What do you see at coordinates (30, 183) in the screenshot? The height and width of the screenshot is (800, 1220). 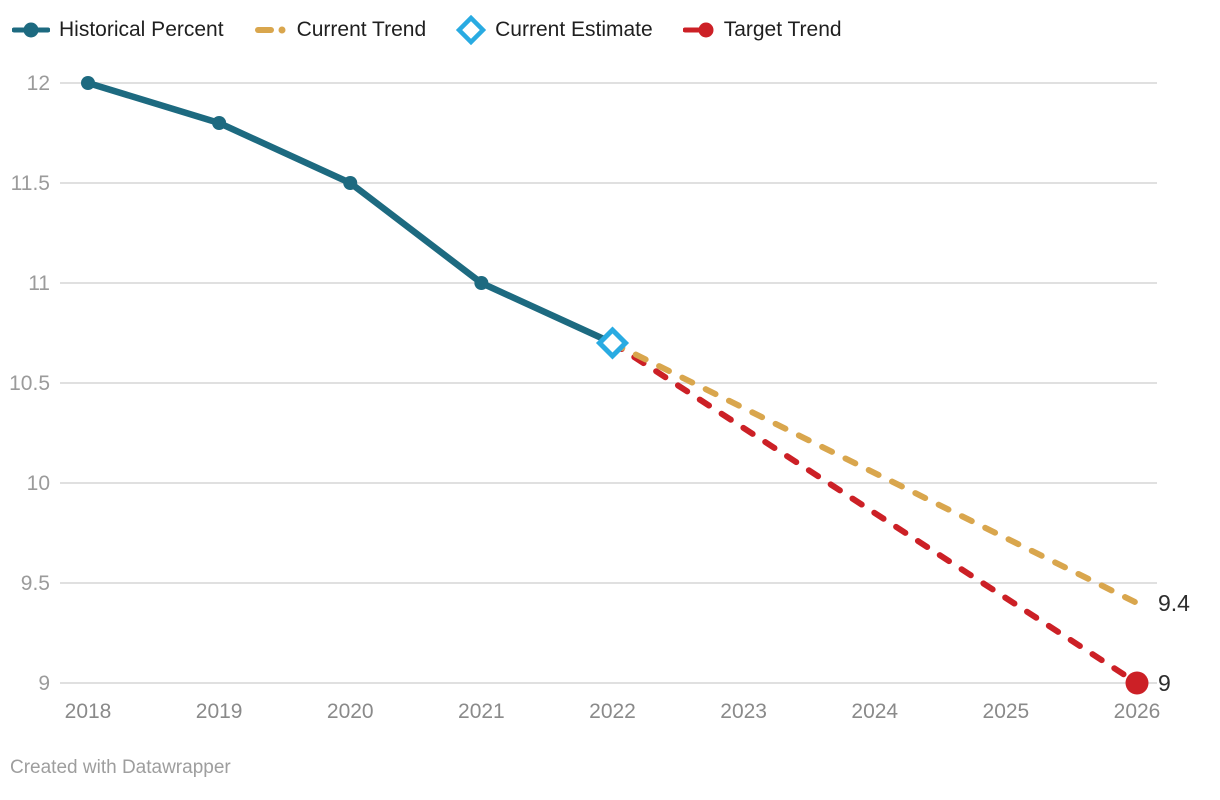 I see `y-axis-tick-label: 11.5` at bounding box center [30, 183].